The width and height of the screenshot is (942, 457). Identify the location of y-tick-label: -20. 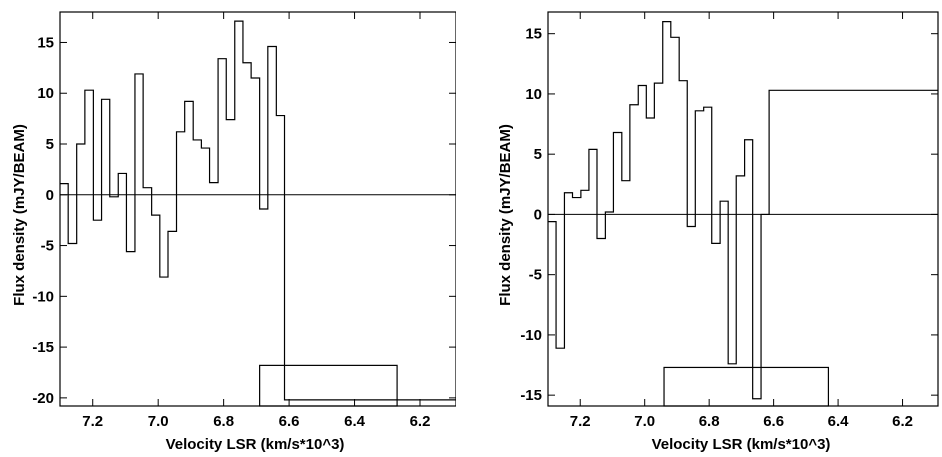
(43, 398).